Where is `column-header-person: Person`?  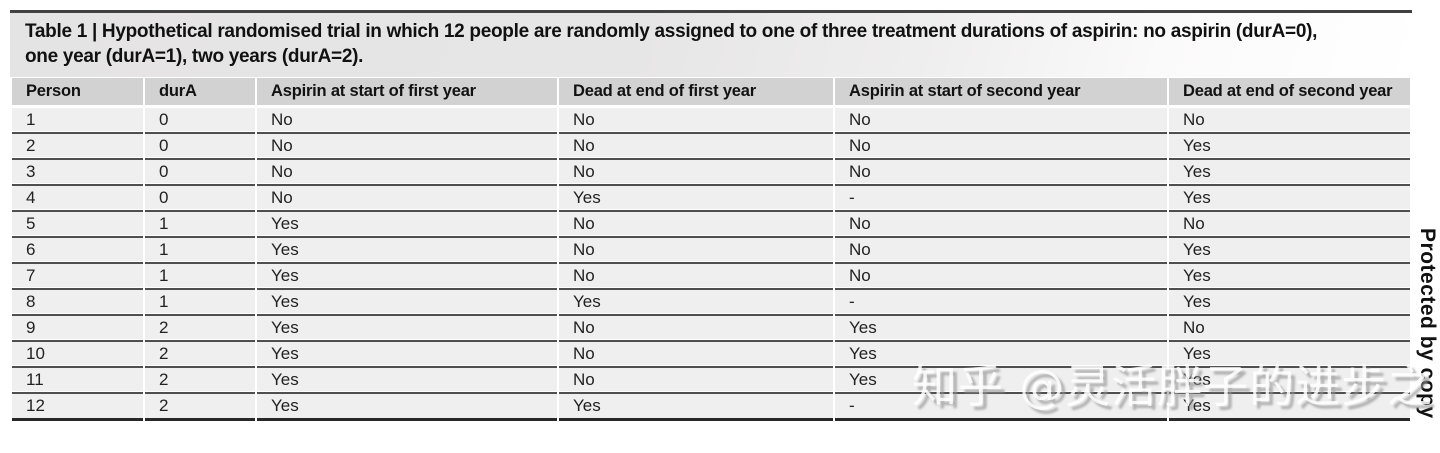
column-header-person: Person is located at coordinates (77, 93).